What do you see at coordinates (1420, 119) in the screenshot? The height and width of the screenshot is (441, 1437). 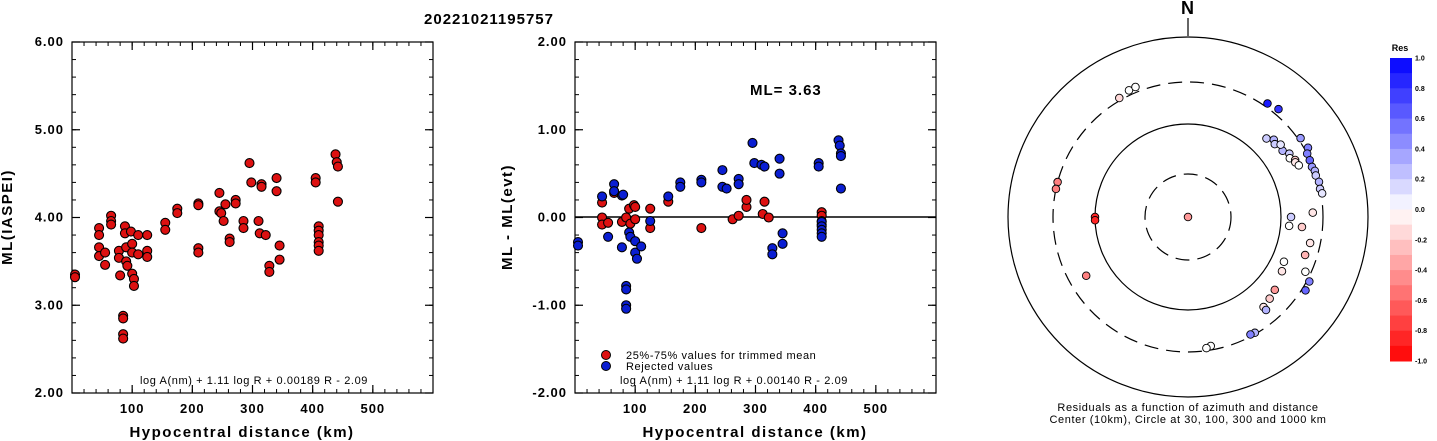 I see `colorbar-label: 0.6` at bounding box center [1420, 119].